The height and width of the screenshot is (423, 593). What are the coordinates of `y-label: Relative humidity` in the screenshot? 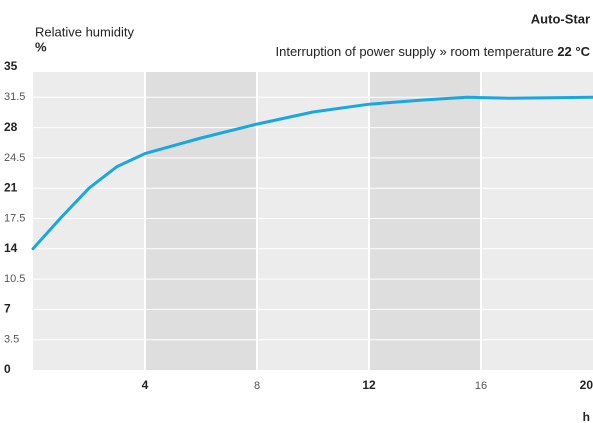 It's located at (84, 31).